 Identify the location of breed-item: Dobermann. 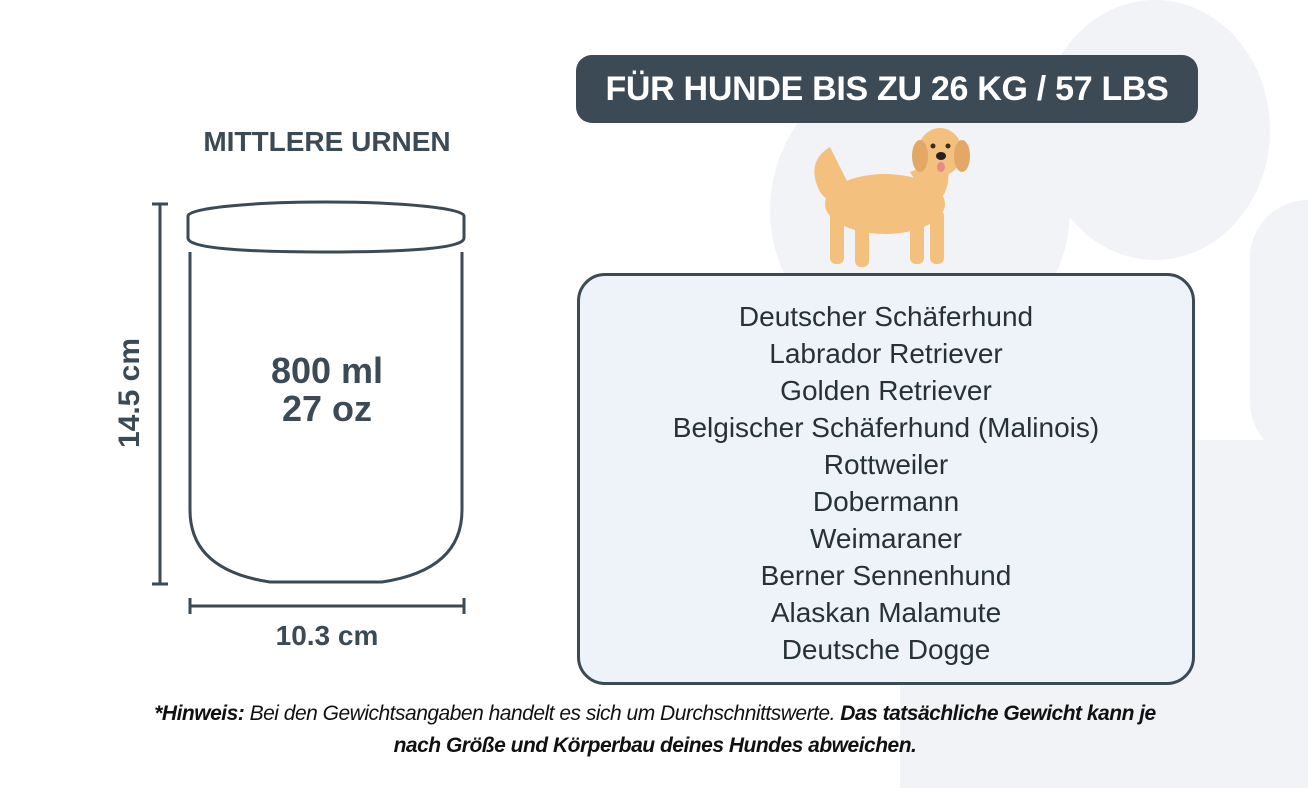
(886, 501).